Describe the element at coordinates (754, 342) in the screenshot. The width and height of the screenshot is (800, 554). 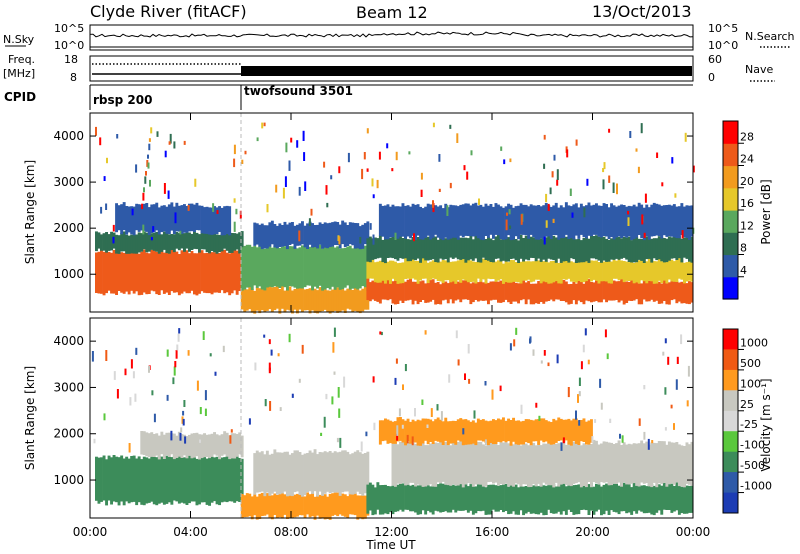
I see `colorbar-tick-label: 1000` at that location.